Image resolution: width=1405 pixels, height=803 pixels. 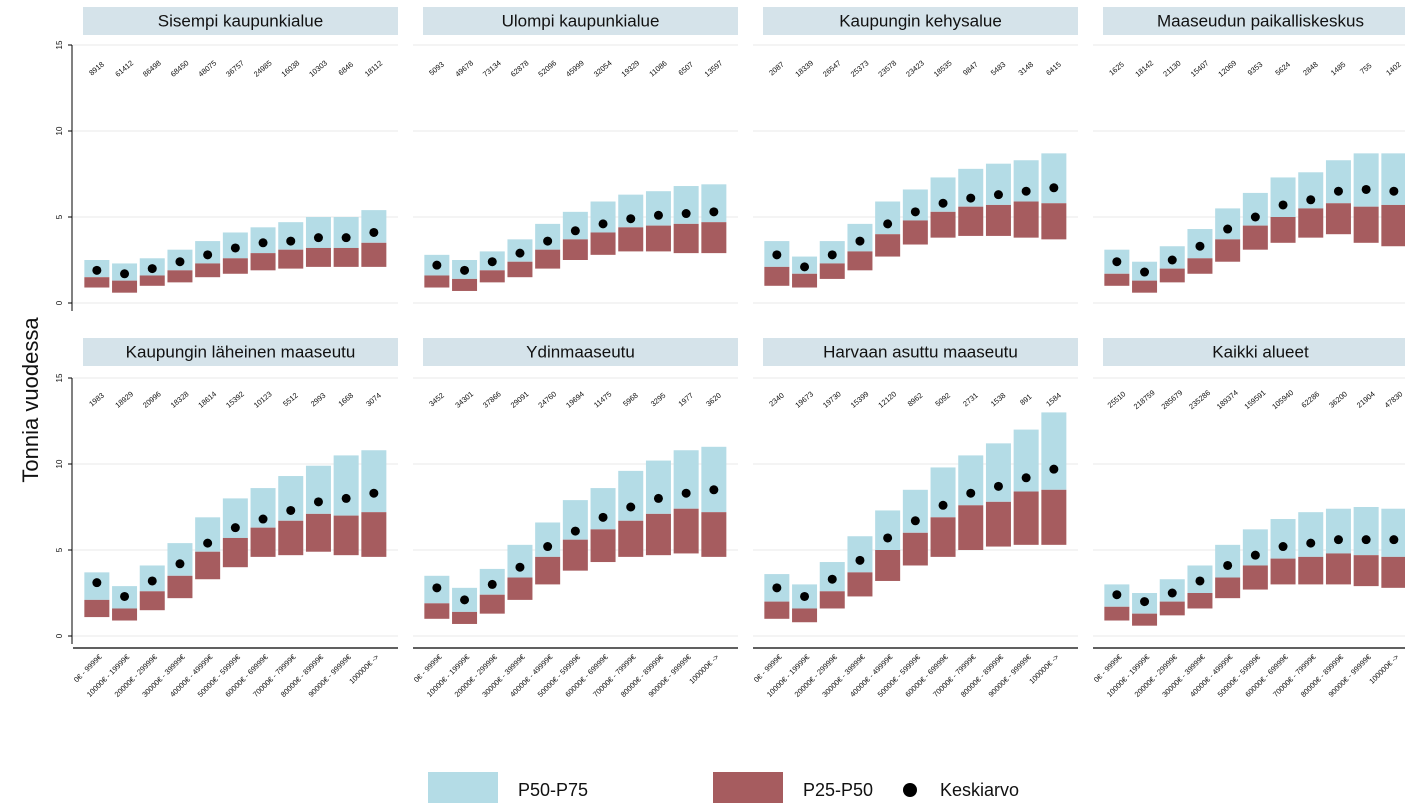 I want to click on count-label: 18929, so click(x=124, y=399).